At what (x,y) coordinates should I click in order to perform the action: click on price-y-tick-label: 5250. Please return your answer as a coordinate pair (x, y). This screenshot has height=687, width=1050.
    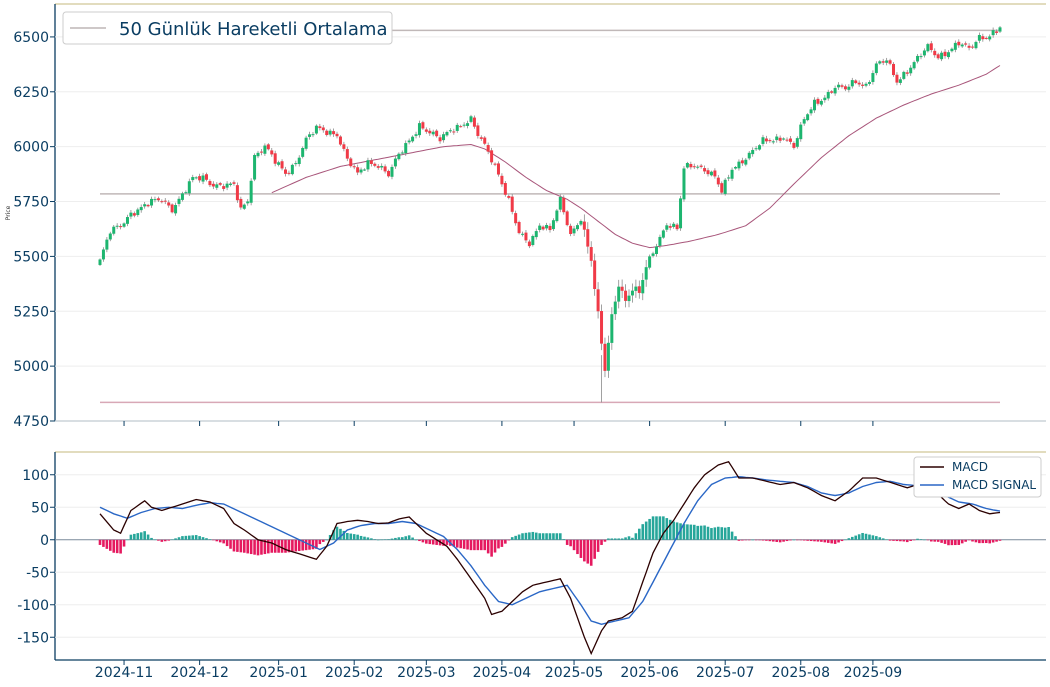
    Looking at the image, I should click on (31, 312).